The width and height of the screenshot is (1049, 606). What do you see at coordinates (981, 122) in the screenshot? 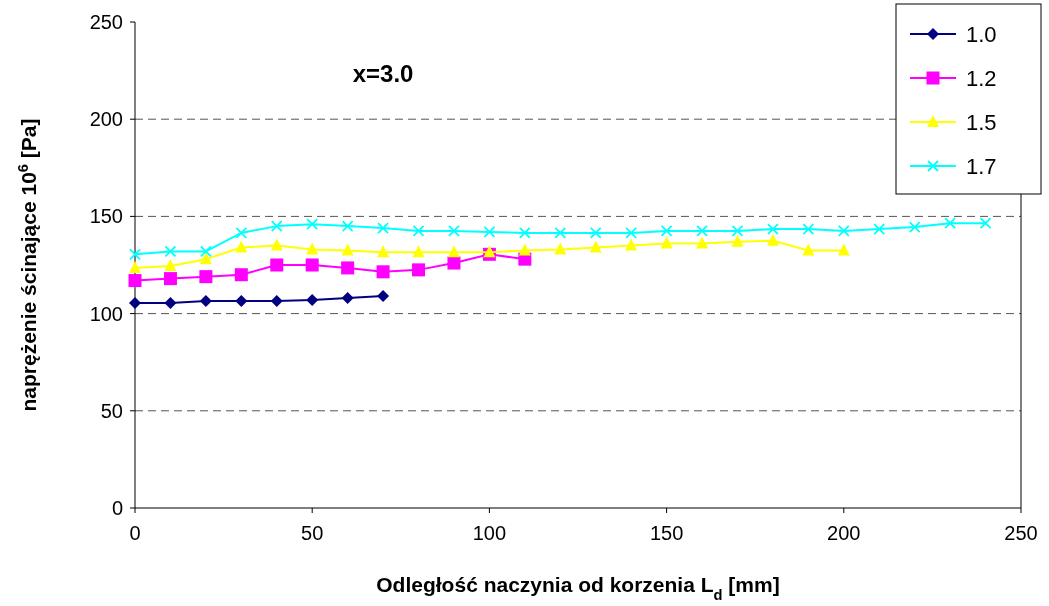
I see `legend-label: 1.5` at bounding box center [981, 122].